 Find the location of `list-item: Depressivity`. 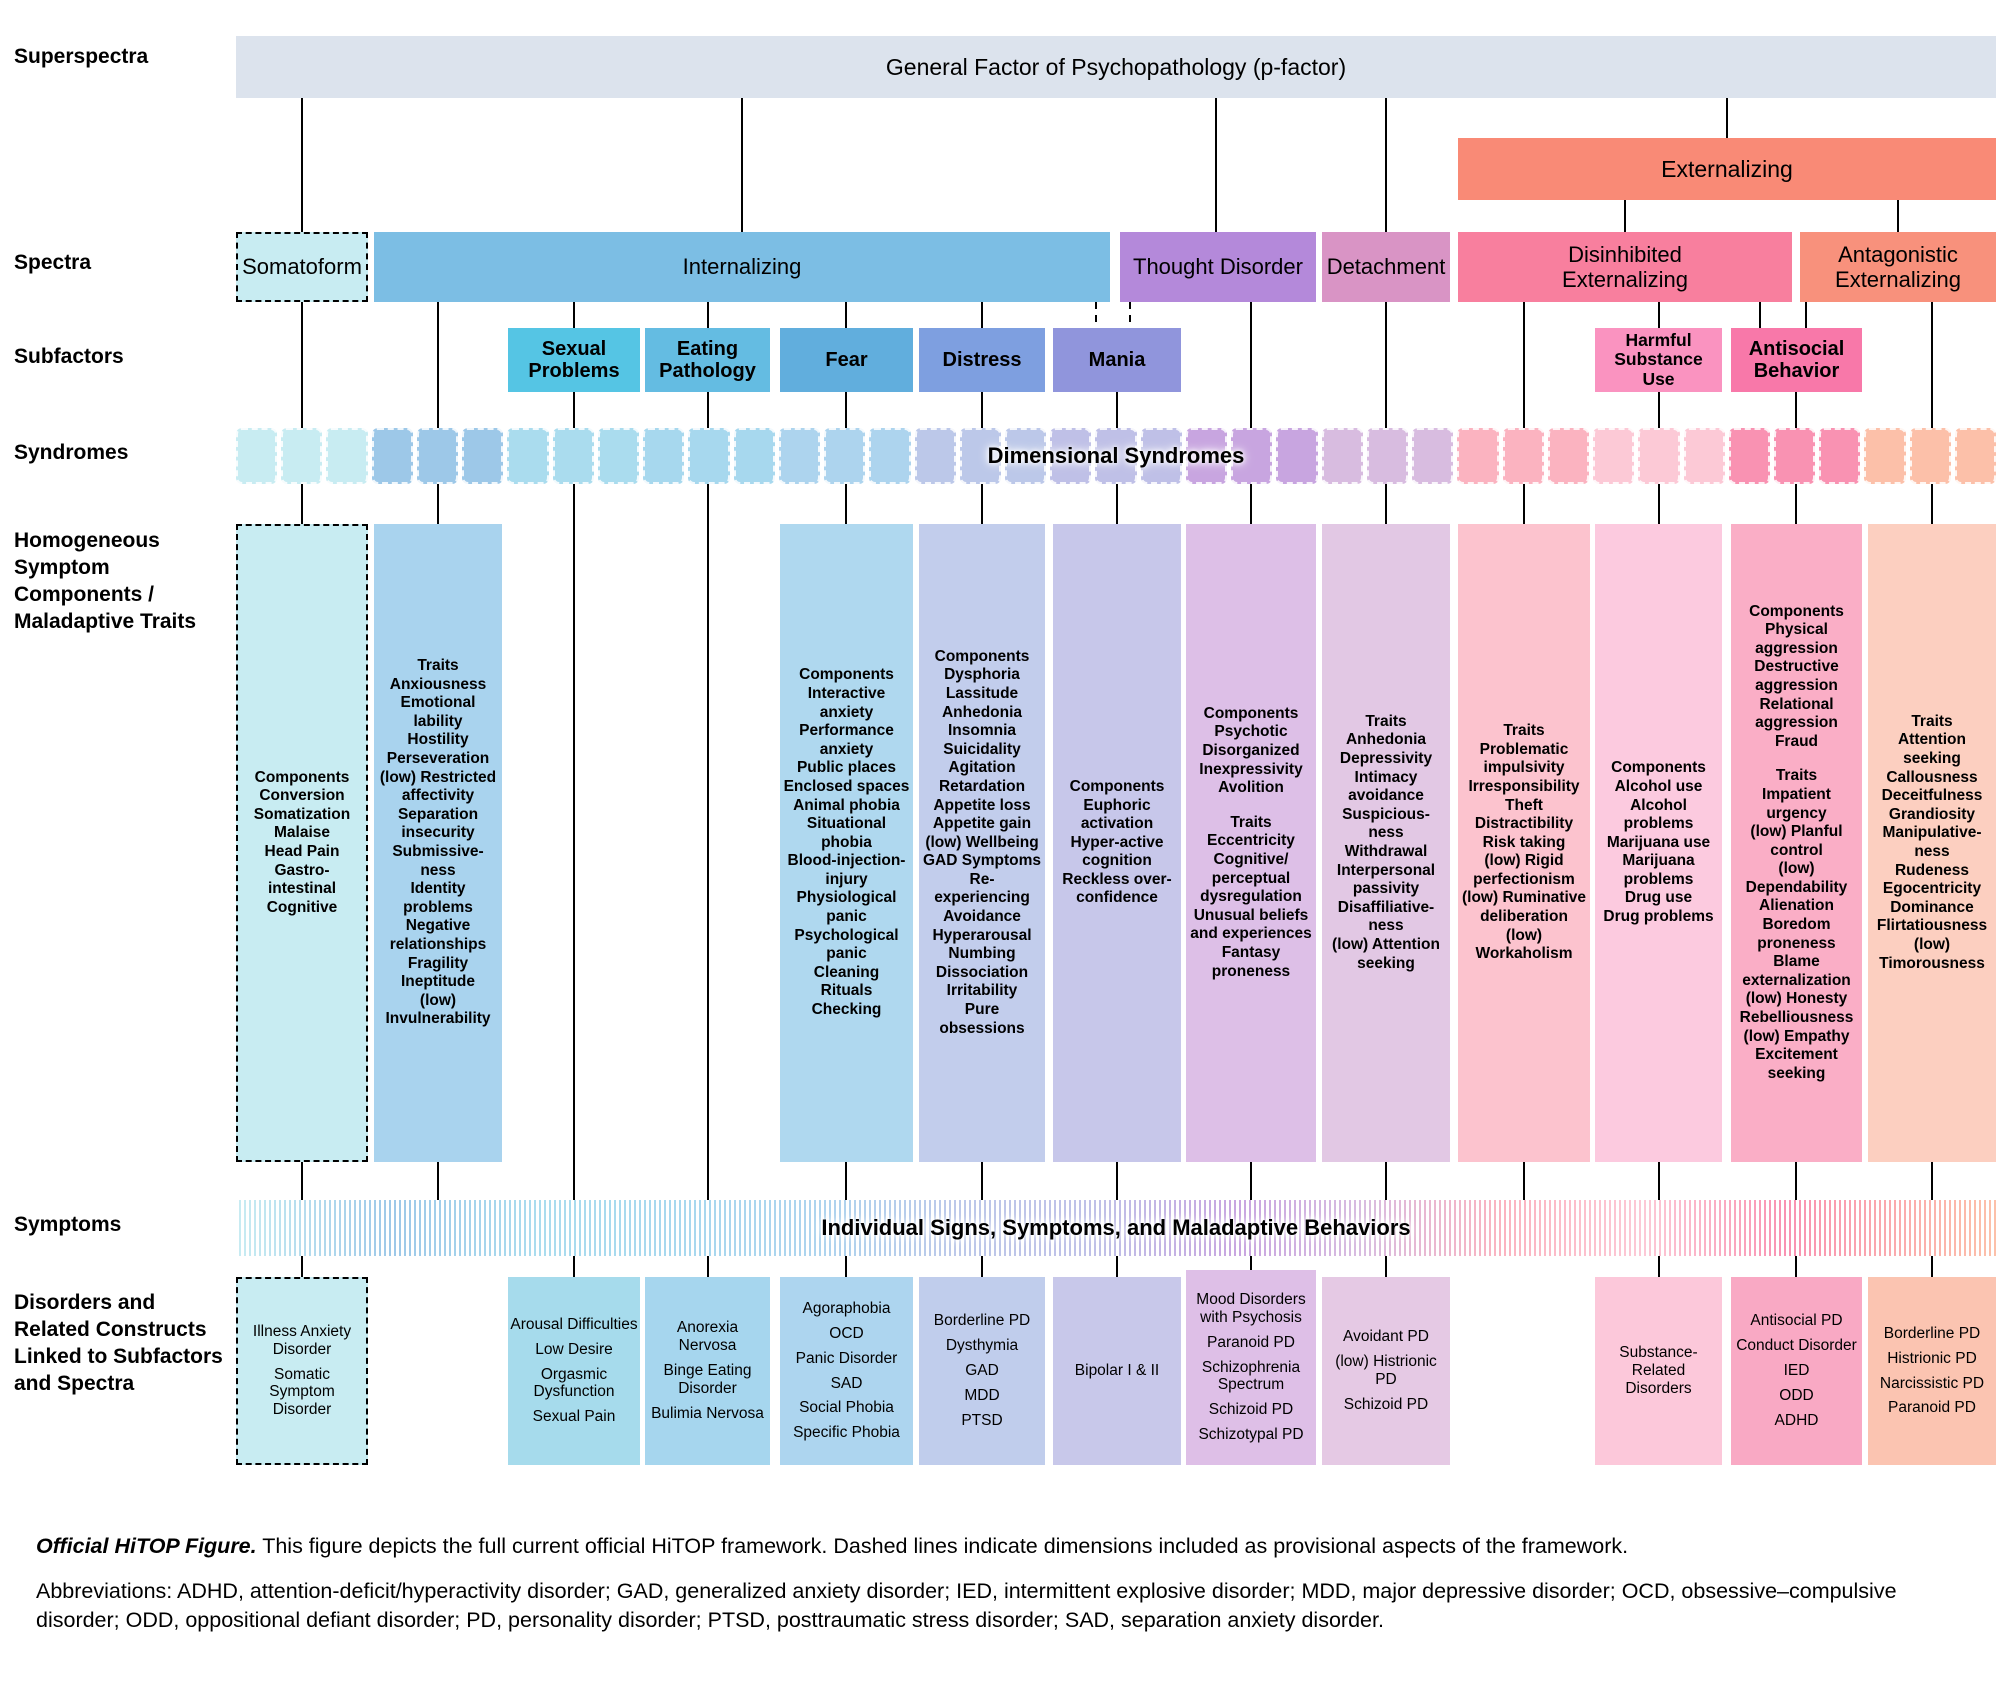

list-item: Depressivity is located at coordinates (1386, 759).